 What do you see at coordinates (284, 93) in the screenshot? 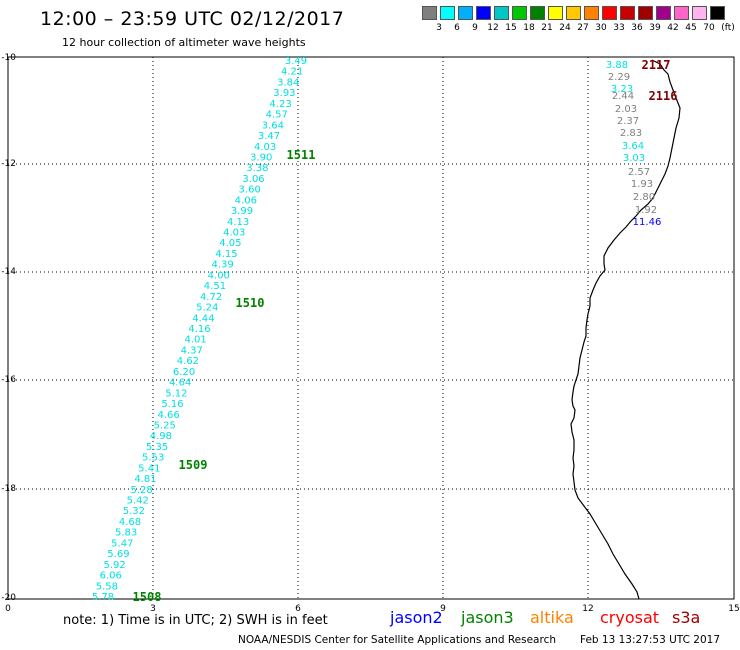
I see `wave-height-value: 3.93` at bounding box center [284, 93].